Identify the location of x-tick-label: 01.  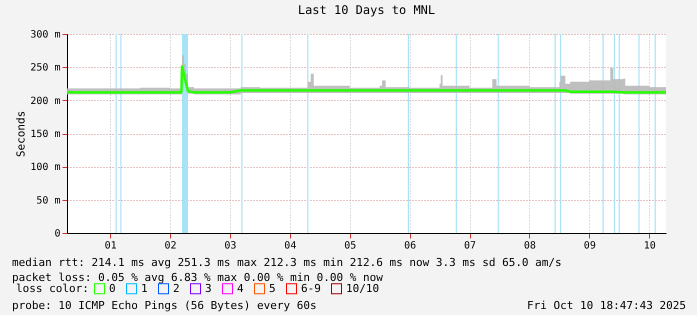
(110, 246).